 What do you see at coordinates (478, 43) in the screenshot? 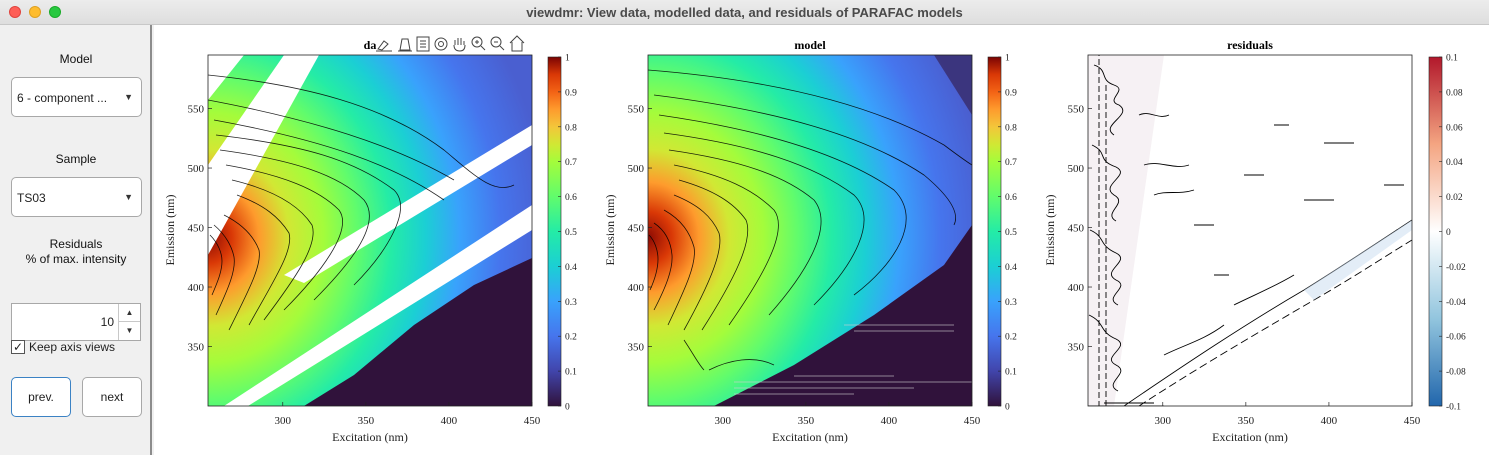
I see `zoom-in-icon` at bounding box center [478, 43].